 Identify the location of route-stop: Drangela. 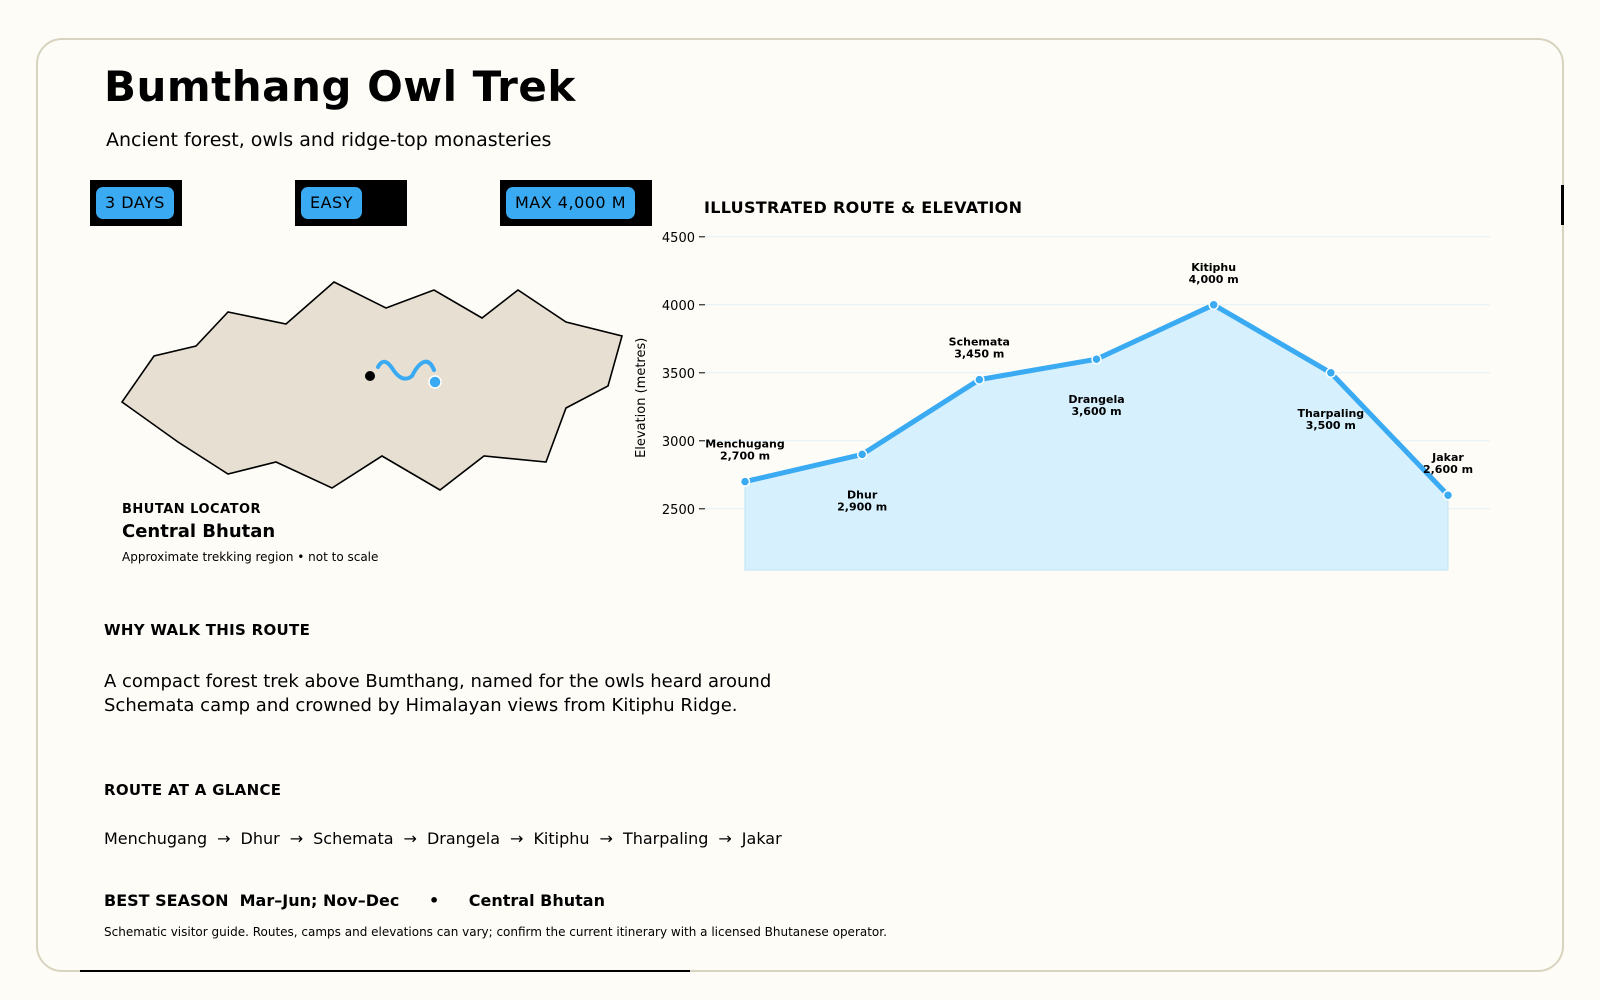
(463, 838).